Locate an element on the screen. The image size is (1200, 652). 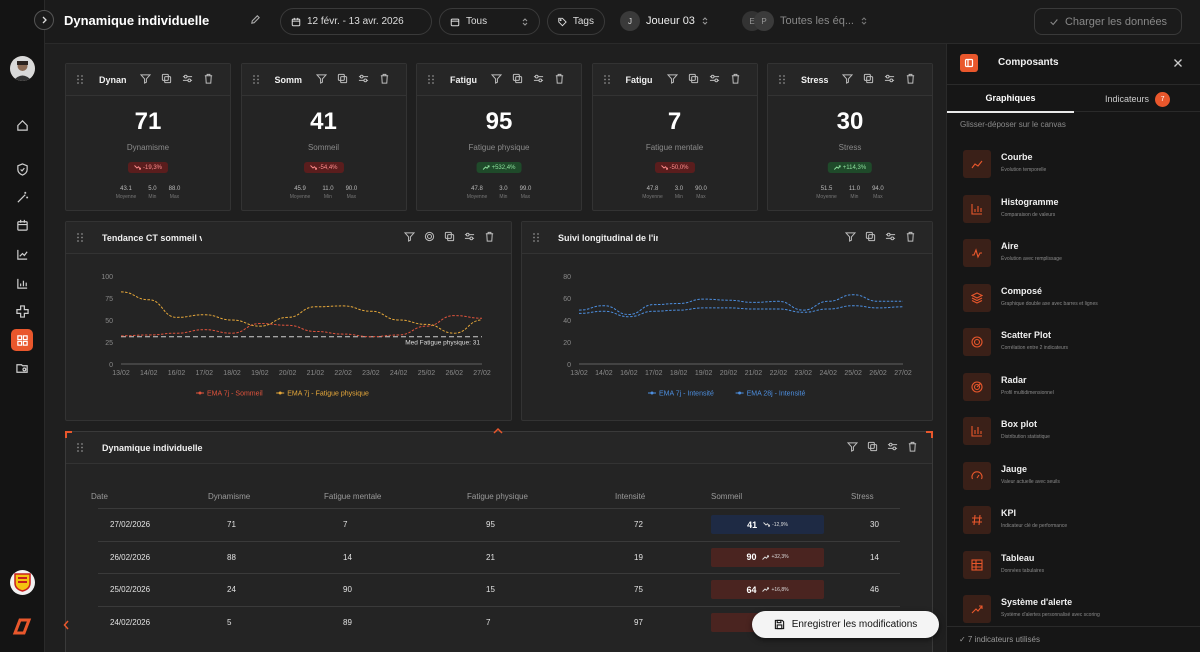
line-chart-icon is located at coordinates (22, 254).